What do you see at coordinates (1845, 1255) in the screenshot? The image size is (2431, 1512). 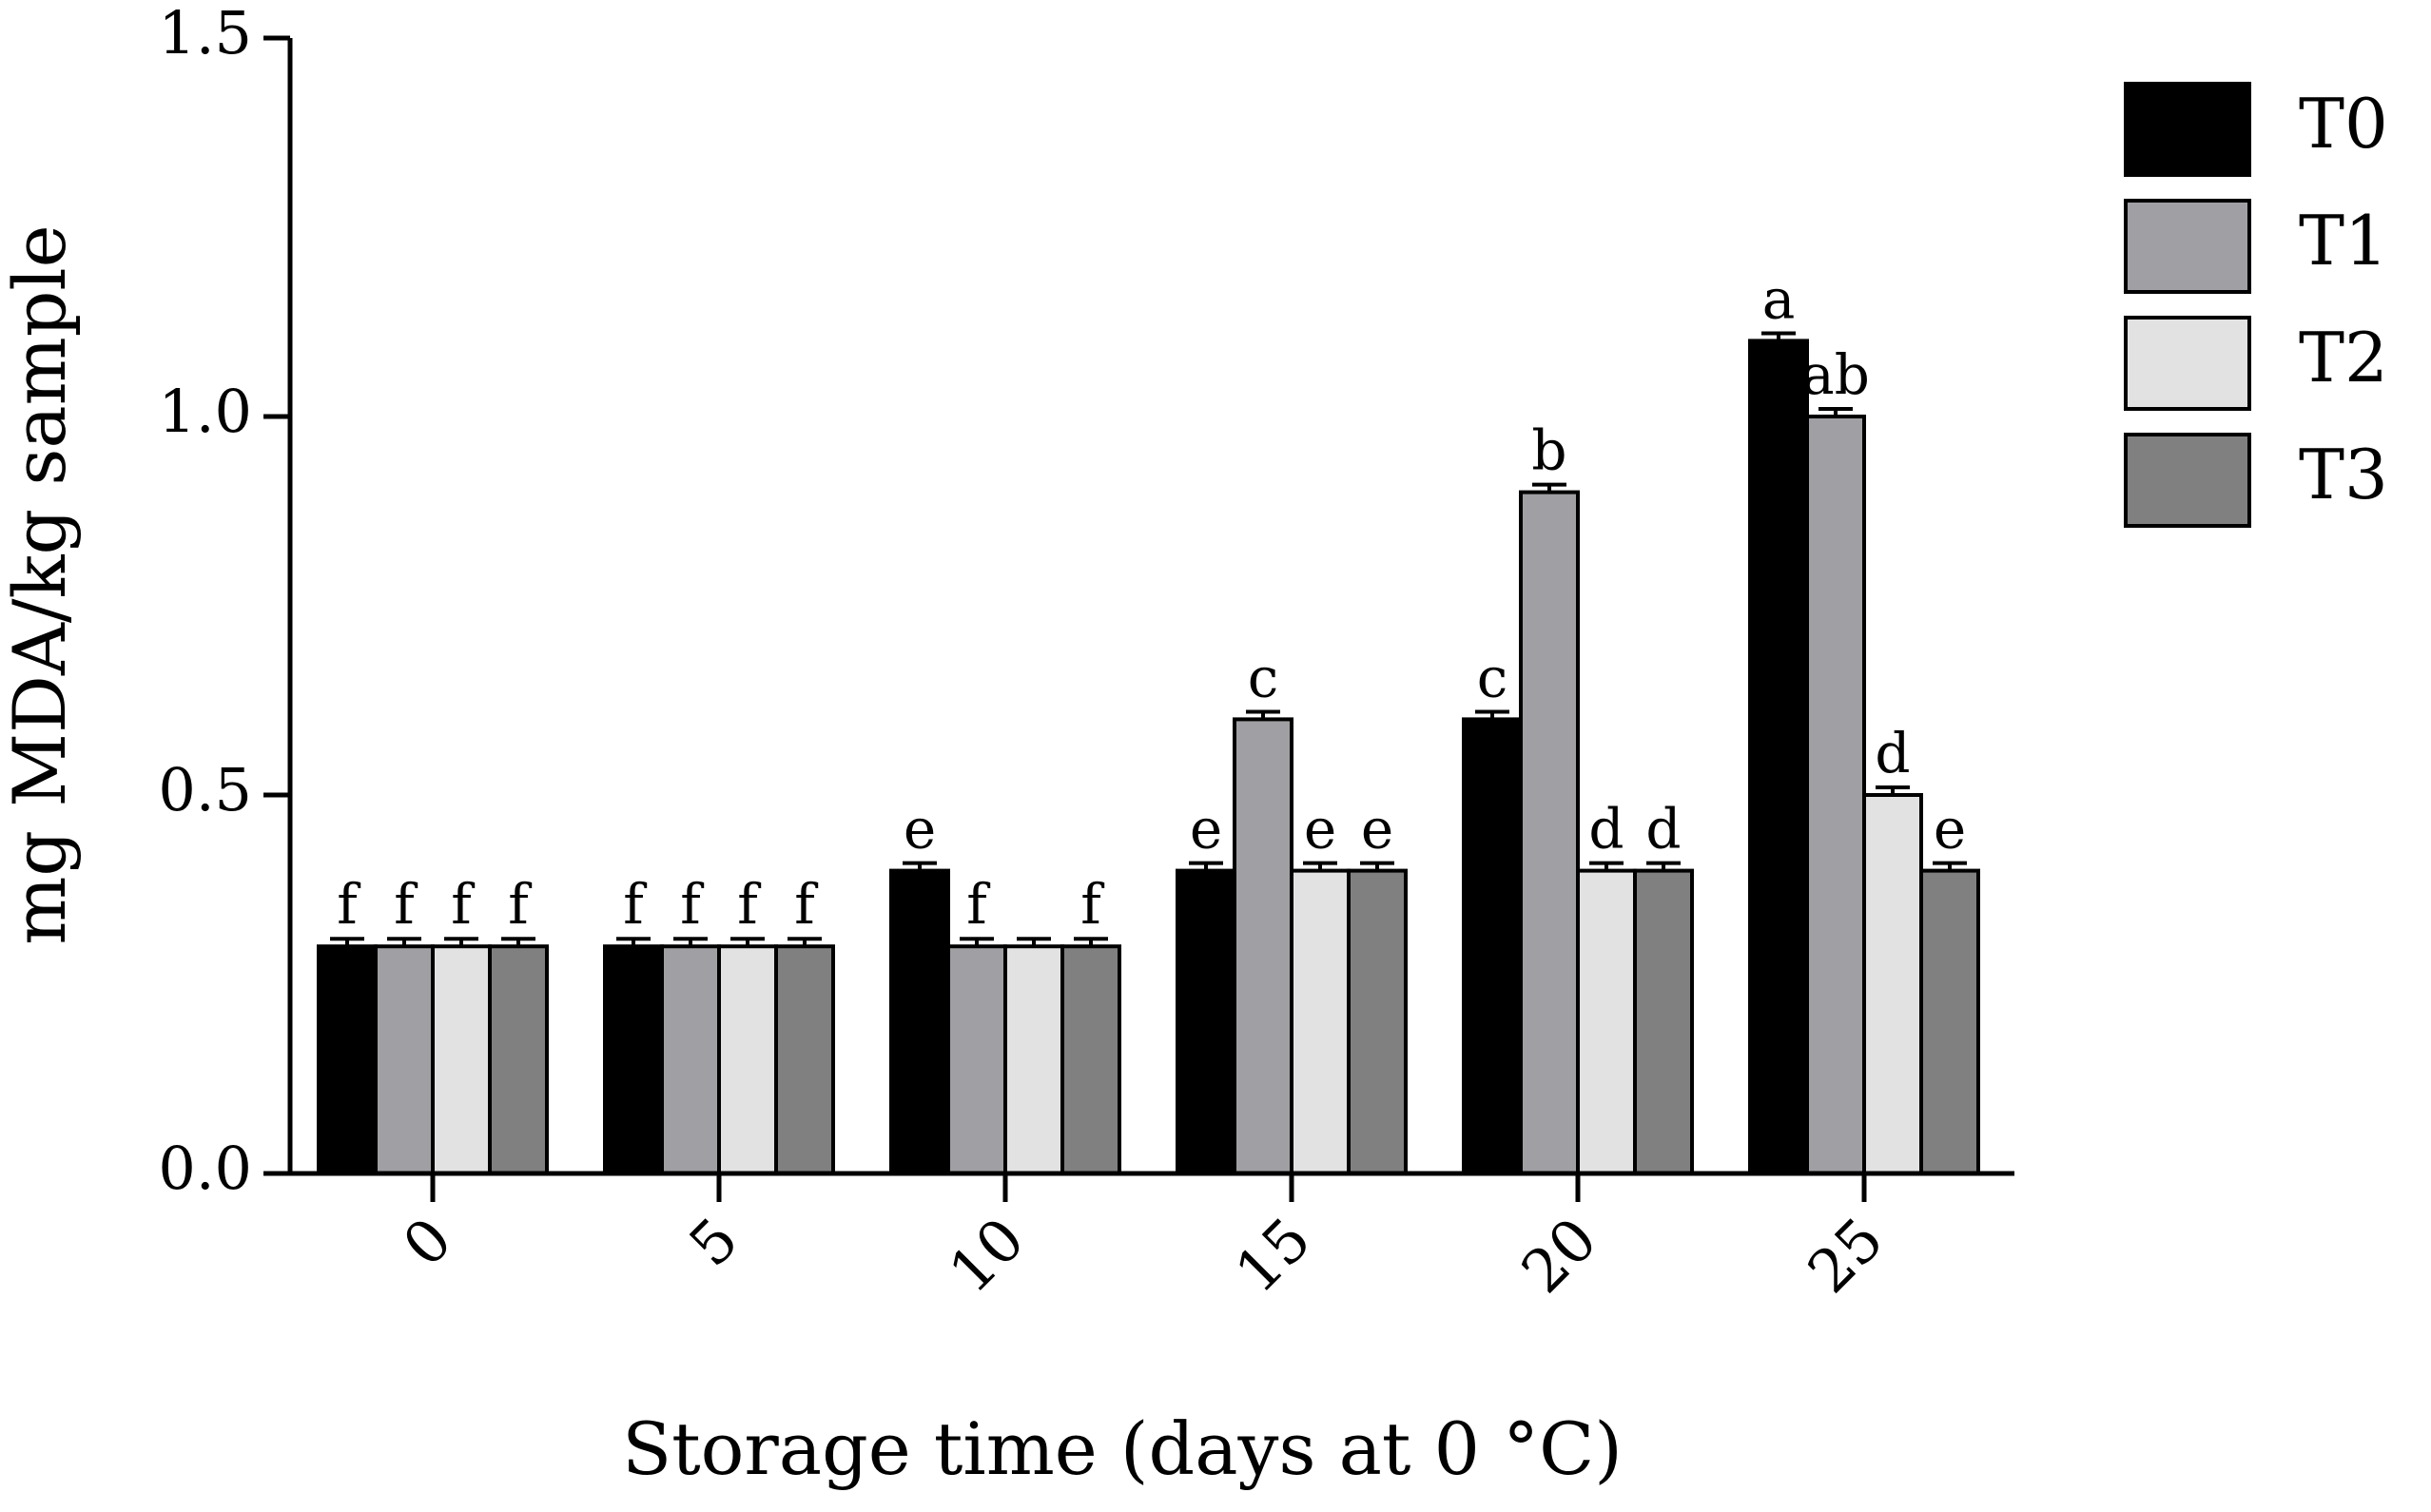 I see `x-tick-label-25: 25` at bounding box center [1845, 1255].